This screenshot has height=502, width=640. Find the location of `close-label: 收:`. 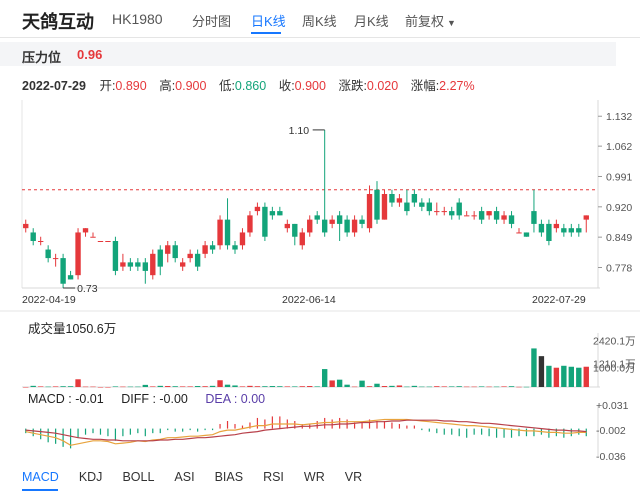

close-label: 收: is located at coordinates (286, 86).